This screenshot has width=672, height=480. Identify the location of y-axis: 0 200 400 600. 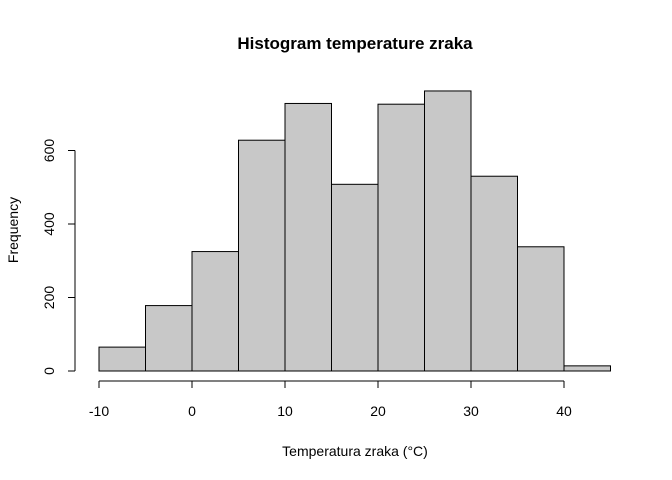
(58, 257).